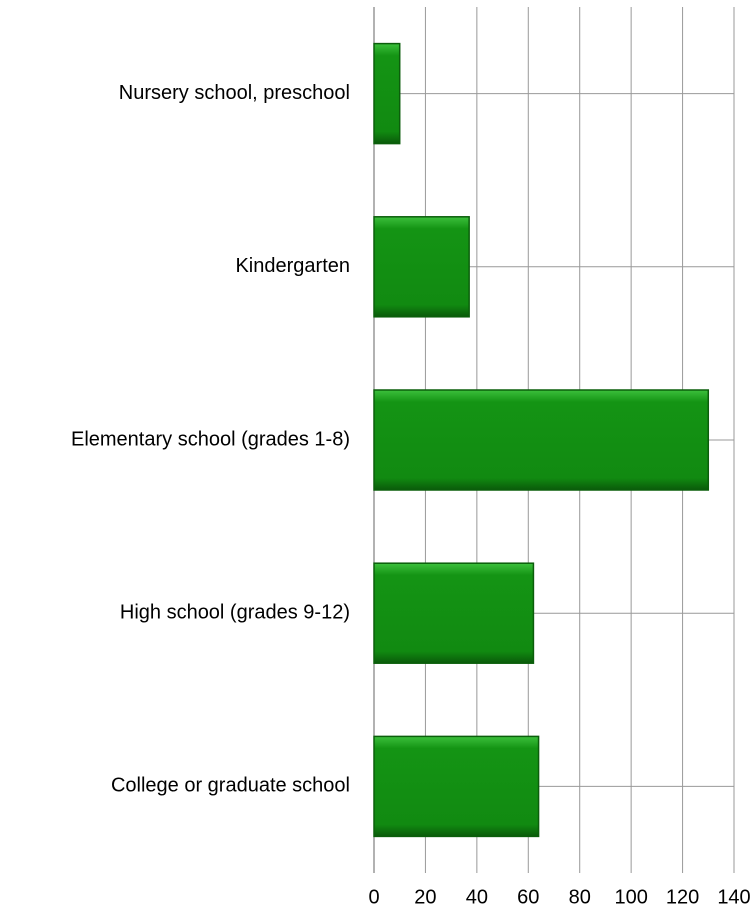 This screenshot has height=916, width=755. Describe the element at coordinates (230, 786) in the screenshot. I see `y-tick-label: College or graduate school` at that location.